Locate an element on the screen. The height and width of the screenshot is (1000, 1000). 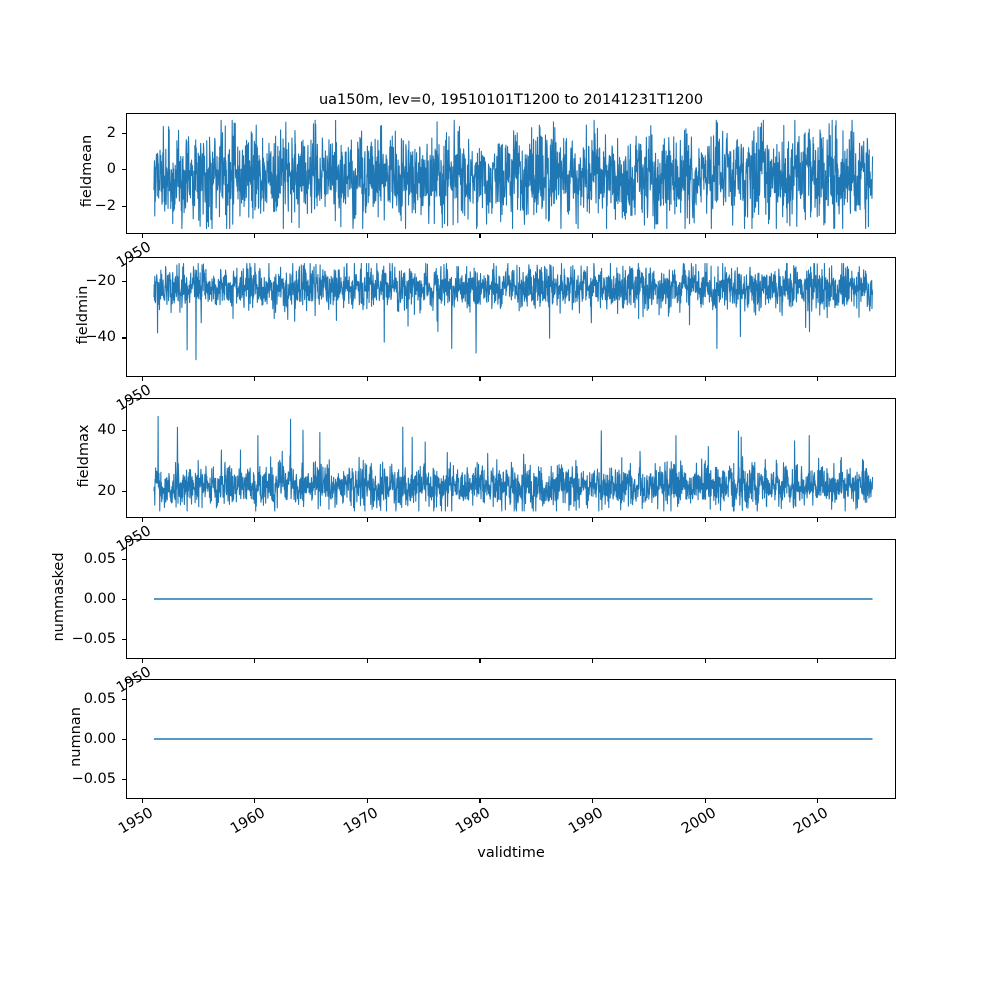
plot-area-nummasked is located at coordinates (513, 599).